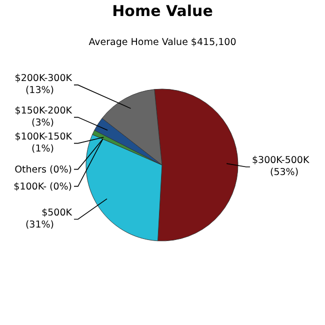 The image size is (325, 325). Describe the element at coordinates (162, 42) in the screenshot. I see `chart-subtitle: Average Home Value $415,100` at that location.